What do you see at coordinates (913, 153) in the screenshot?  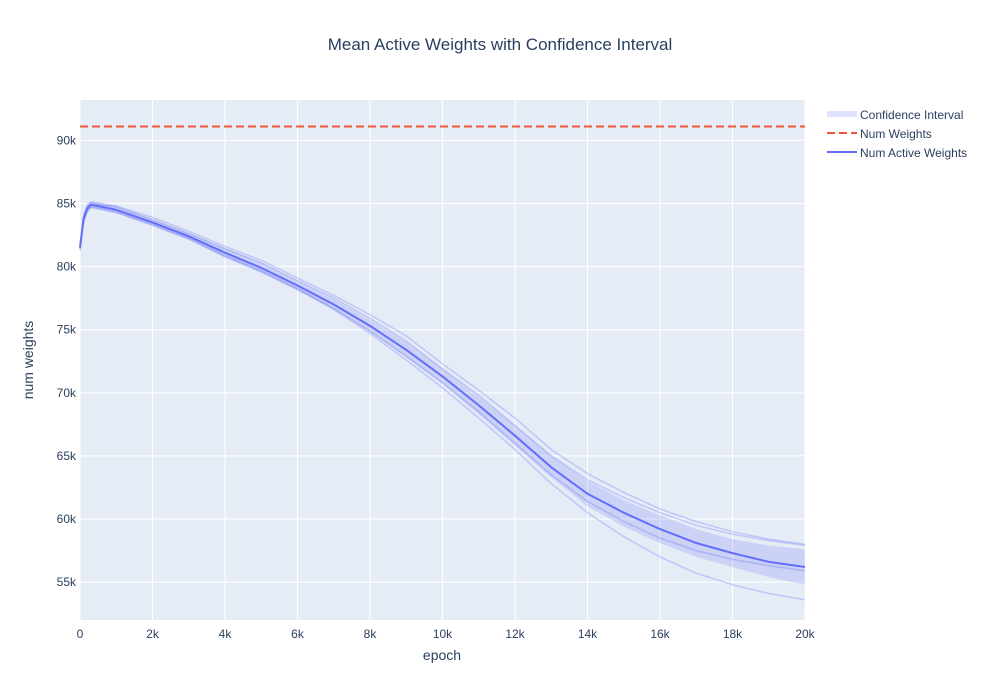 I see `legend-label-num-active-weights: Num Active Weights` at bounding box center [913, 153].